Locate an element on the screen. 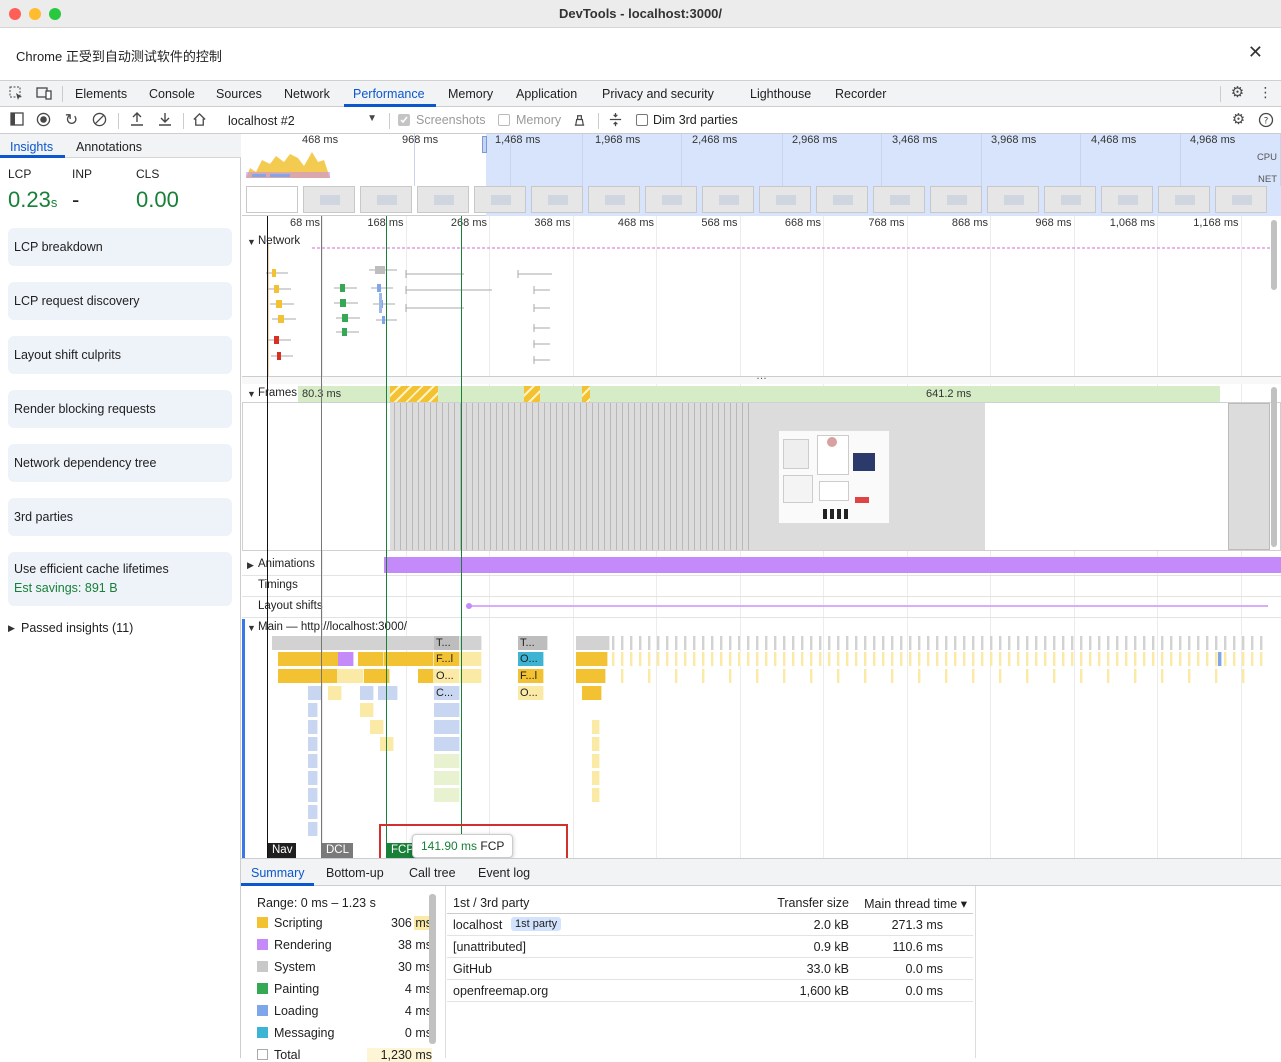  frame-partial-block is located at coordinates (414, 394).